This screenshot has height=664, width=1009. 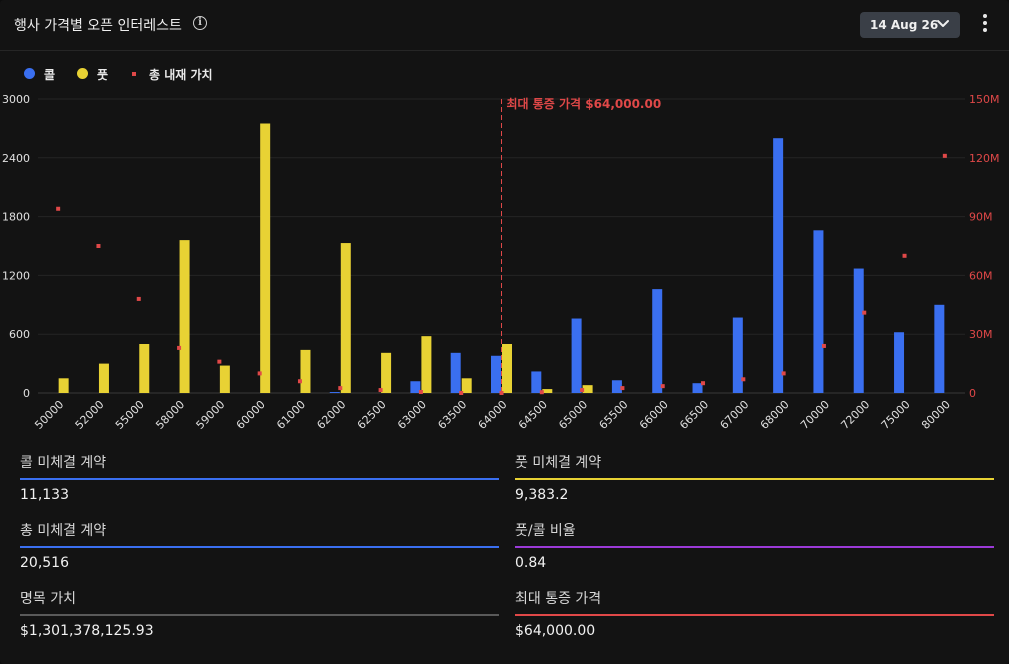 What do you see at coordinates (44, 495) in the screenshot?
I see `stat-value: 11,133` at bounding box center [44, 495].